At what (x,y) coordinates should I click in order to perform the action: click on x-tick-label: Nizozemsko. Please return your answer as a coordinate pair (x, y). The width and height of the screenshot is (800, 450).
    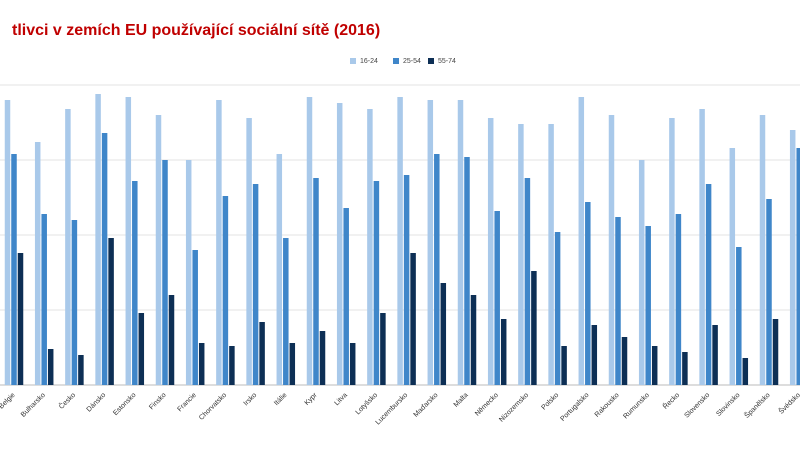
    Looking at the image, I should click on (514, 408).